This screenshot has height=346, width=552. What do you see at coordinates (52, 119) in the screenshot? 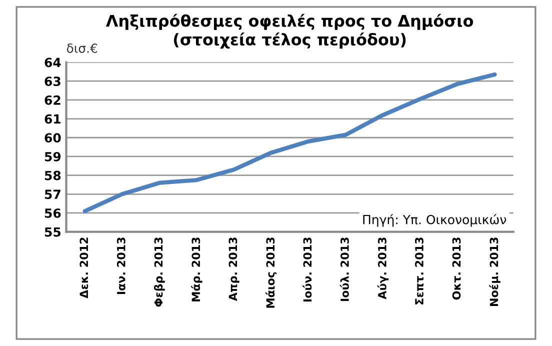
I see `y-tick-label: 61` at bounding box center [52, 119].